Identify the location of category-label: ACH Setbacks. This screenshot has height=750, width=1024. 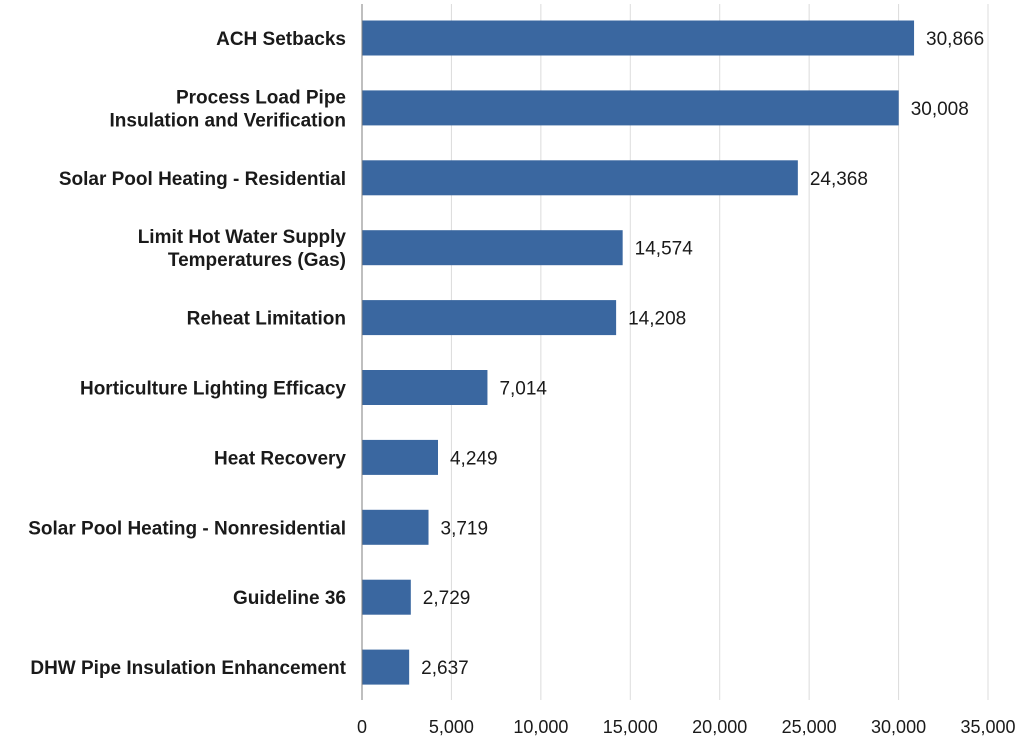
(281, 39).